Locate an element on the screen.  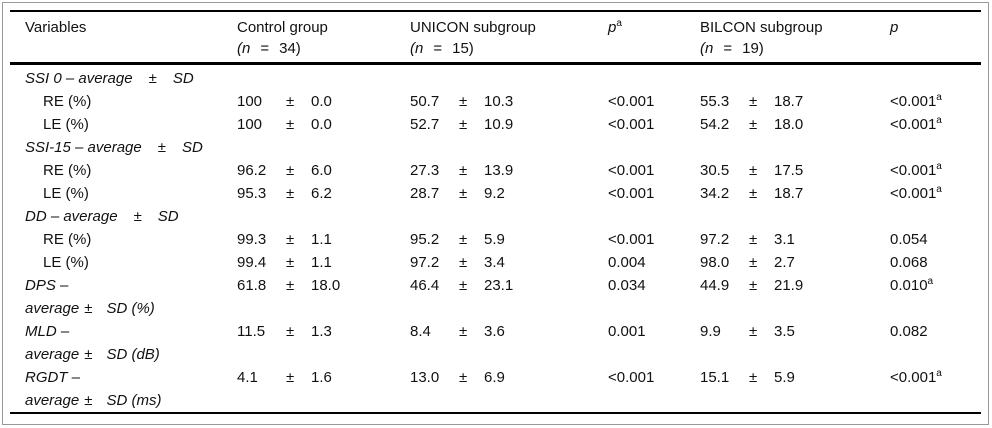
sample-size-line: (n = 15) is located at coordinates (509, 48).